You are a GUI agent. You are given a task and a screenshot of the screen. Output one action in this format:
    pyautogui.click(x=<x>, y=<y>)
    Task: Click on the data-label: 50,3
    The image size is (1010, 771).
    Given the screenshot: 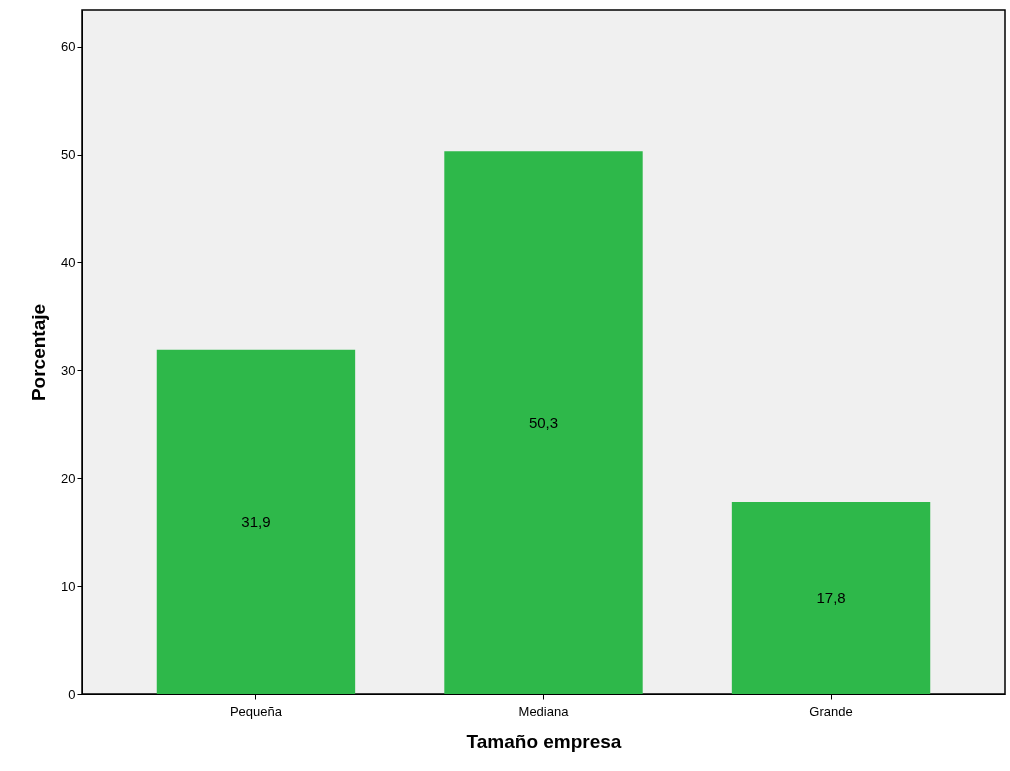 What is the action you would take?
    pyautogui.click(x=543, y=422)
    